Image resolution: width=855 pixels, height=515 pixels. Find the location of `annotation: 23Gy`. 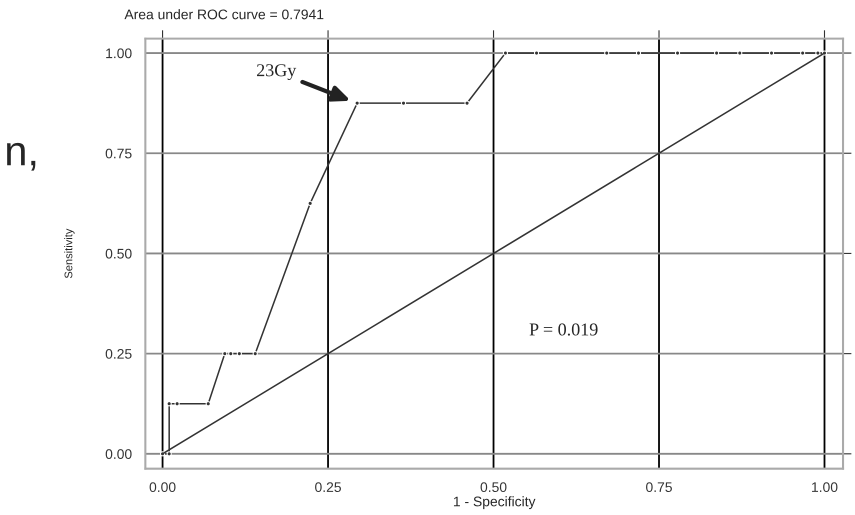

annotation: 23Gy is located at coordinates (276, 72).